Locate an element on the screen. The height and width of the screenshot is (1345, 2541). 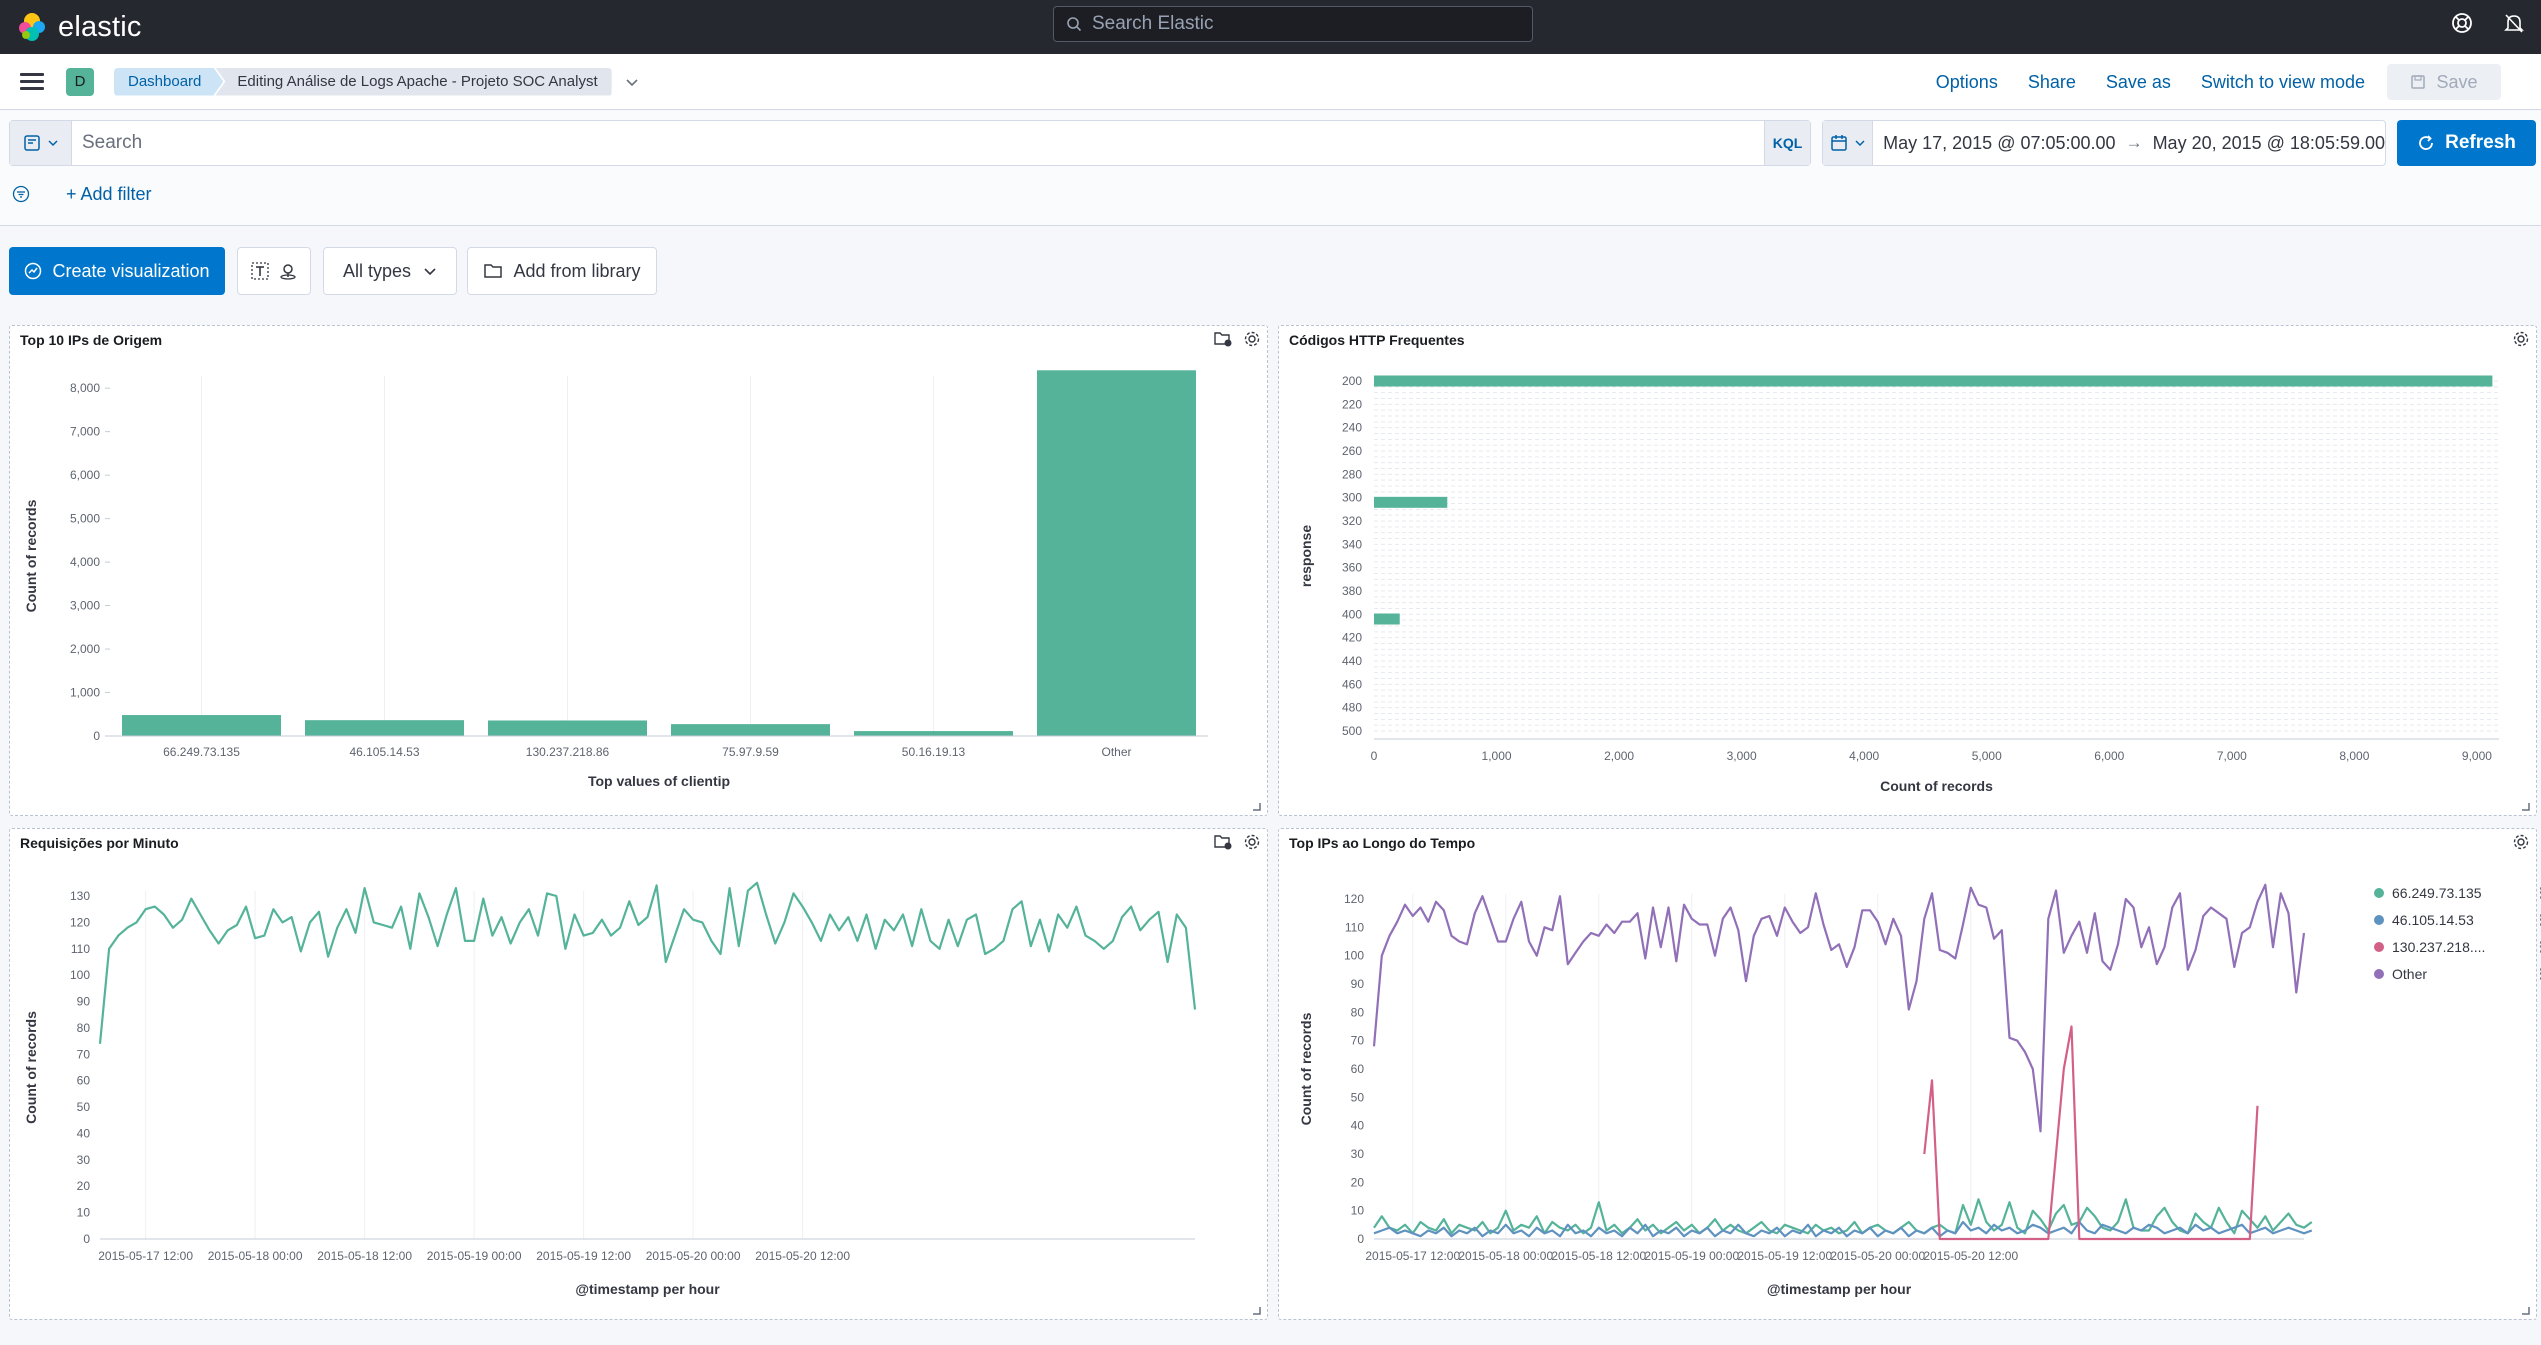
y-tick-label: 460 is located at coordinates (1352, 684).